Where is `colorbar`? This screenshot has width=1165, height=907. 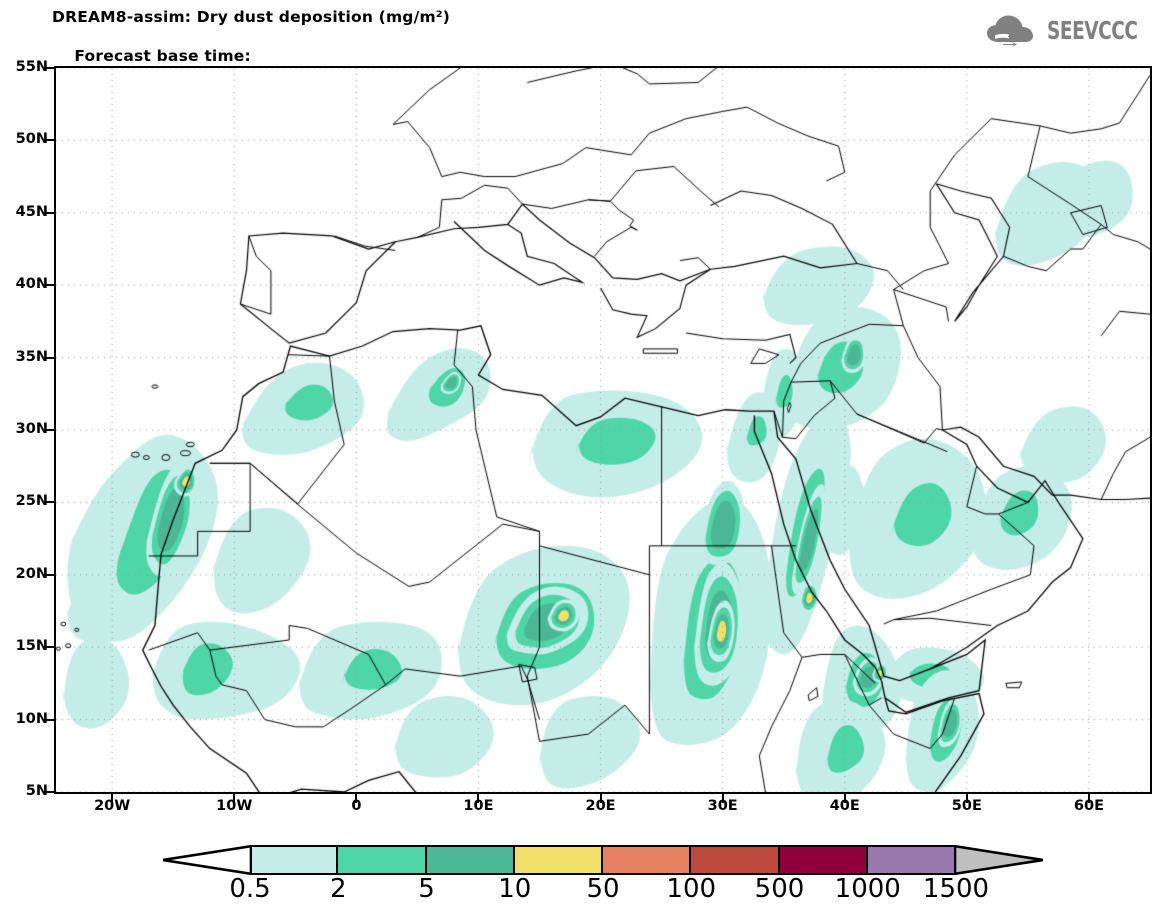
colorbar is located at coordinates (603, 860).